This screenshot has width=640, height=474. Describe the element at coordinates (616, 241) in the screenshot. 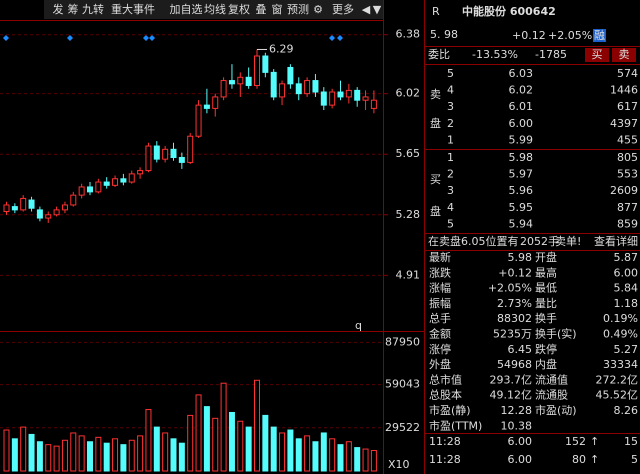

I see `detail-link: 查看详细` at that location.